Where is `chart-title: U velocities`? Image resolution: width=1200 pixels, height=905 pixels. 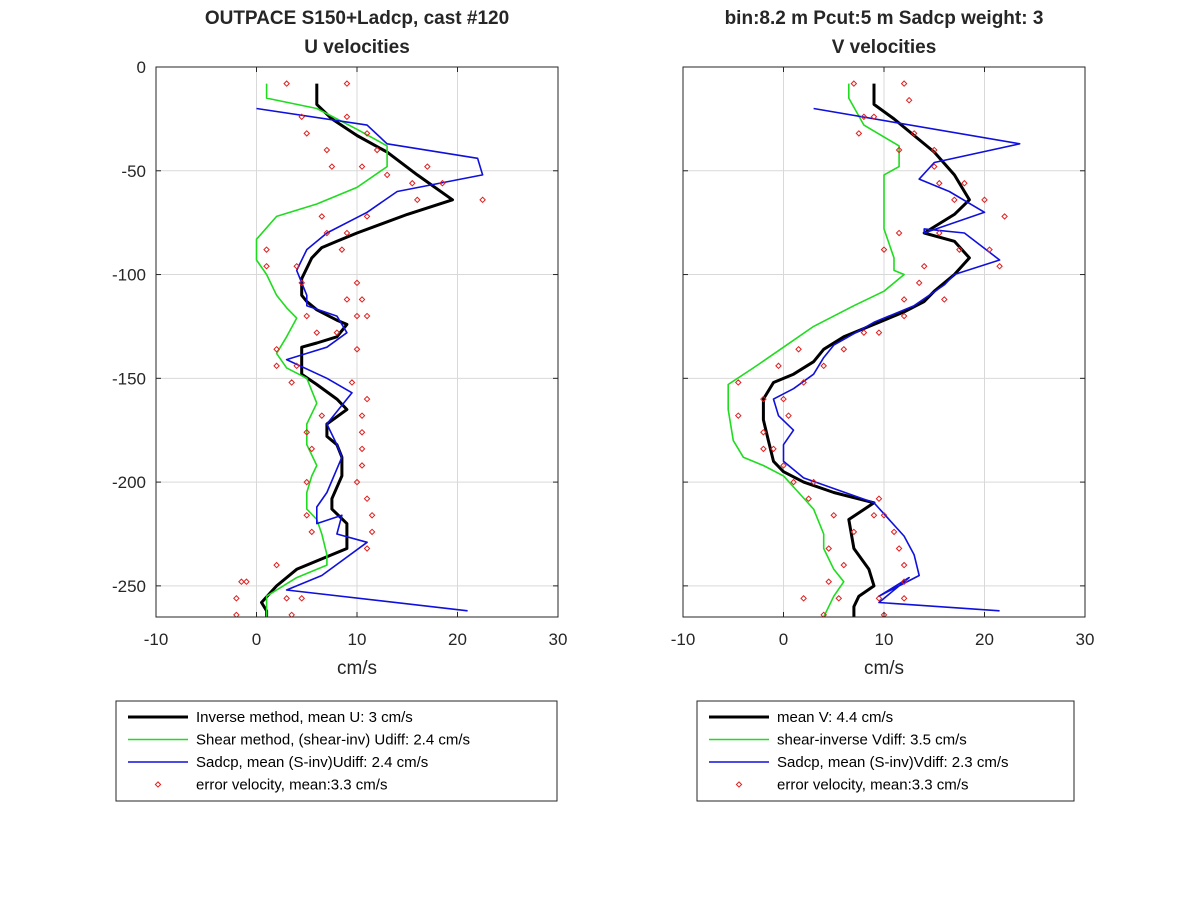 chart-title: U velocities is located at coordinates (357, 47).